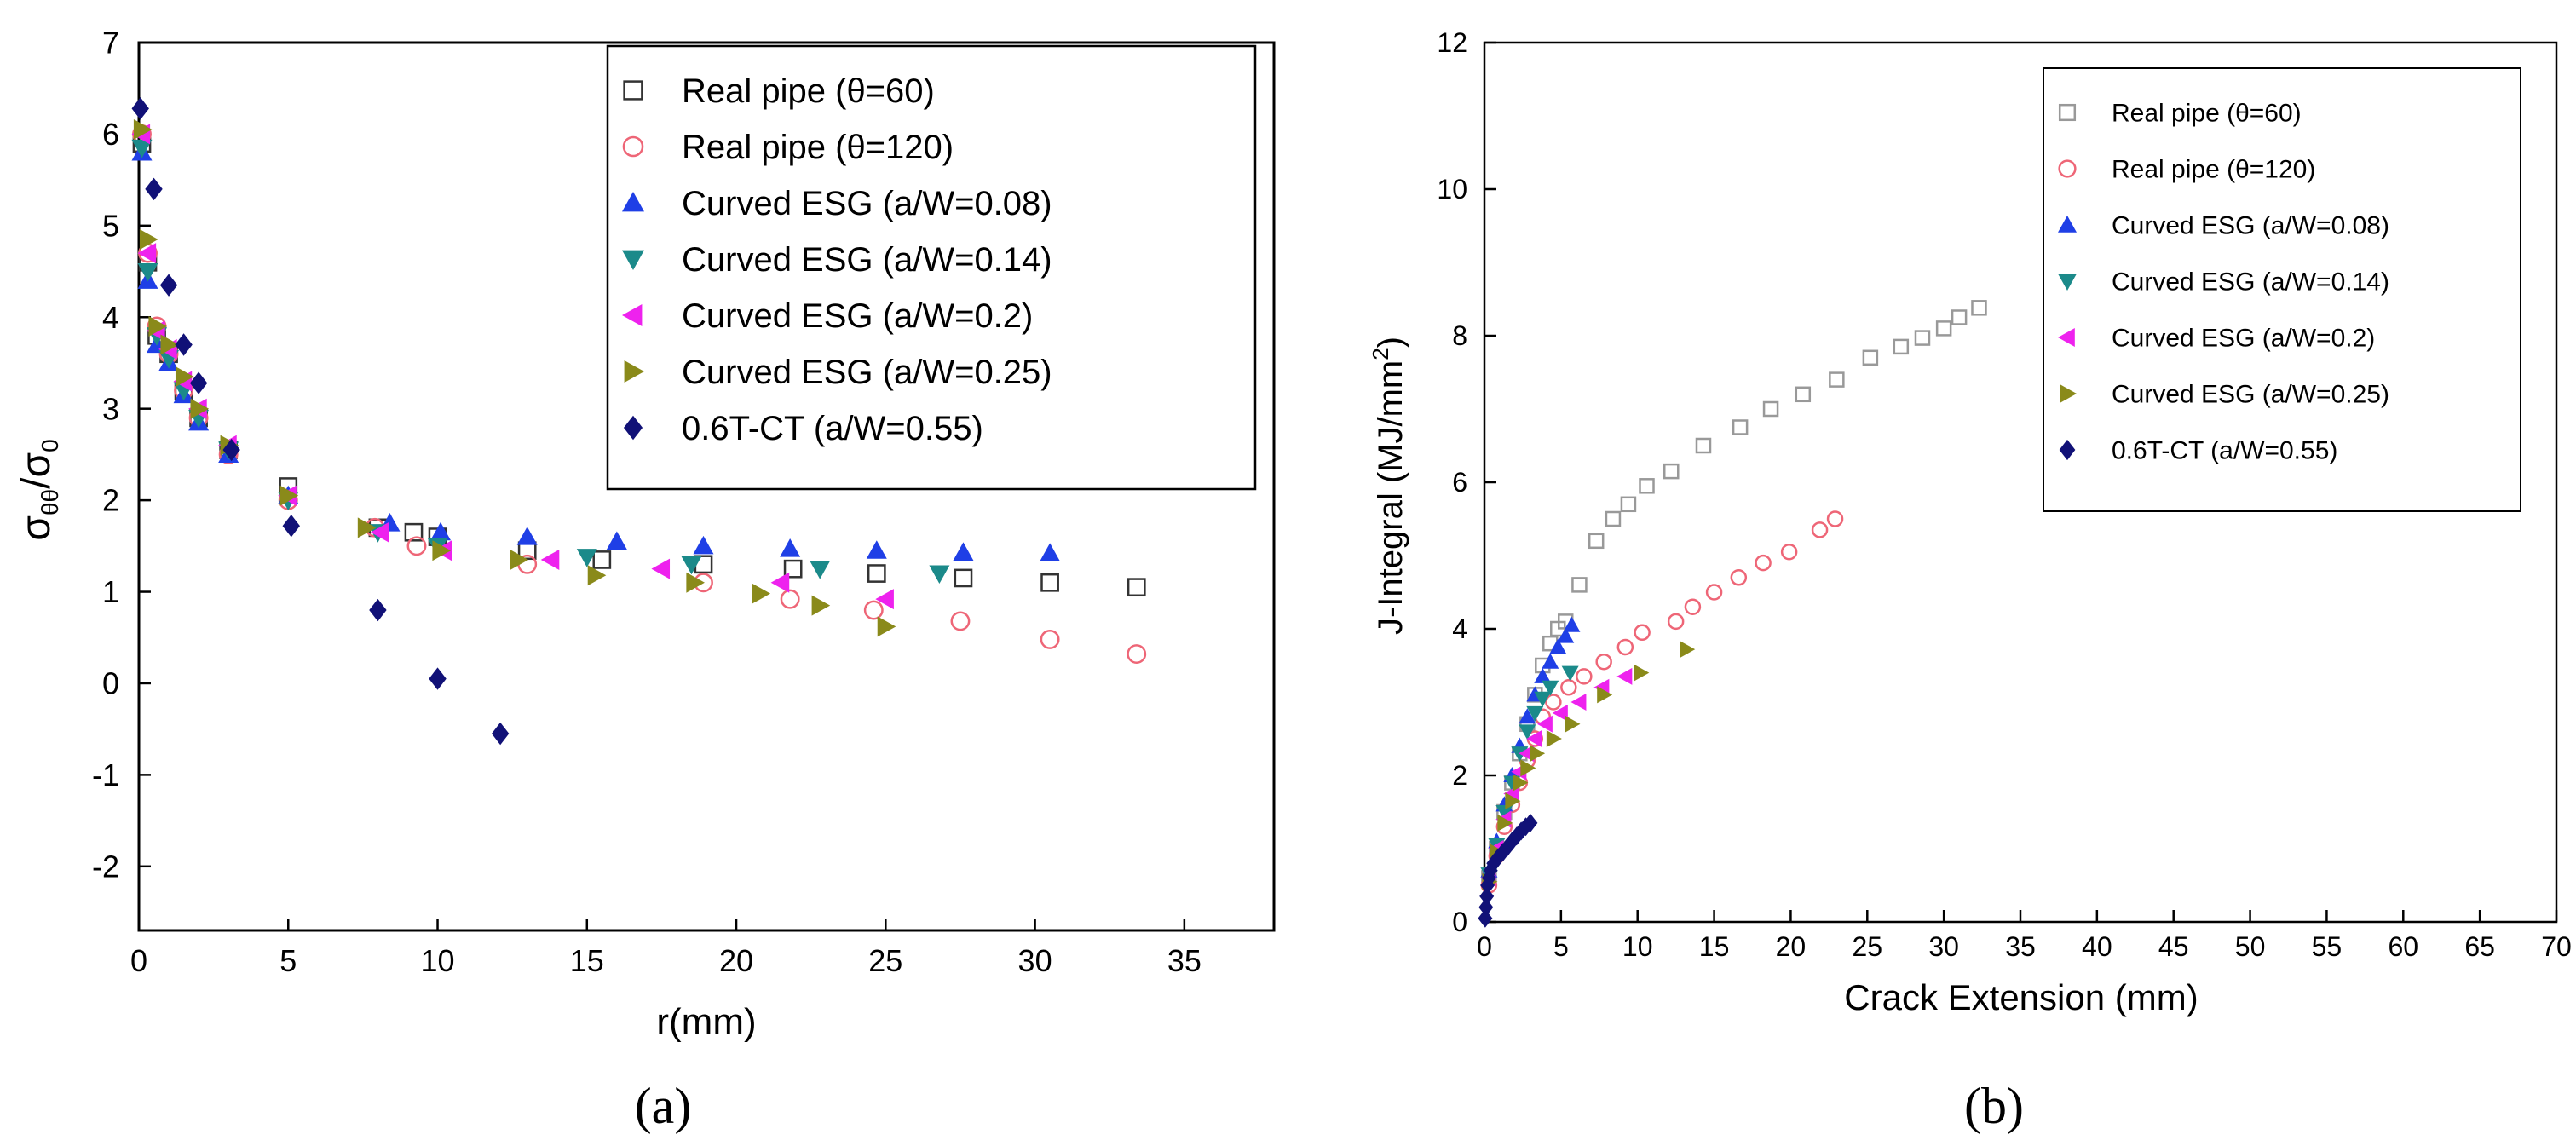  What do you see at coordinates (867, 372) in the screenshot?
I see `legend-label: Curved ESG (a/W=0.25)` at bounding box center [867, 372].